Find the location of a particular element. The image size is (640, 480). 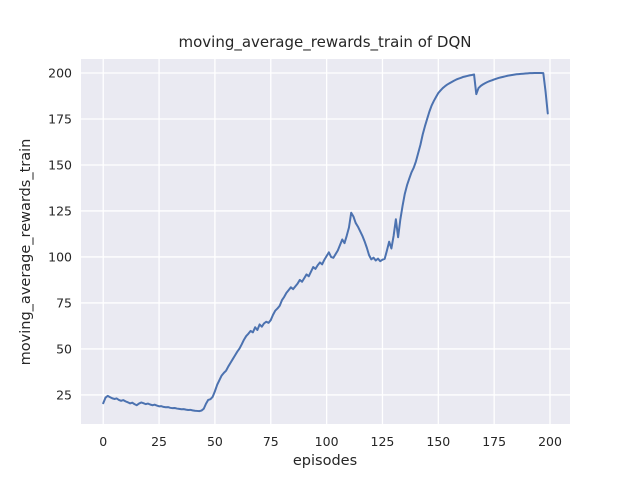

y-tick-label: 150 is located at coordinates (60, 164).